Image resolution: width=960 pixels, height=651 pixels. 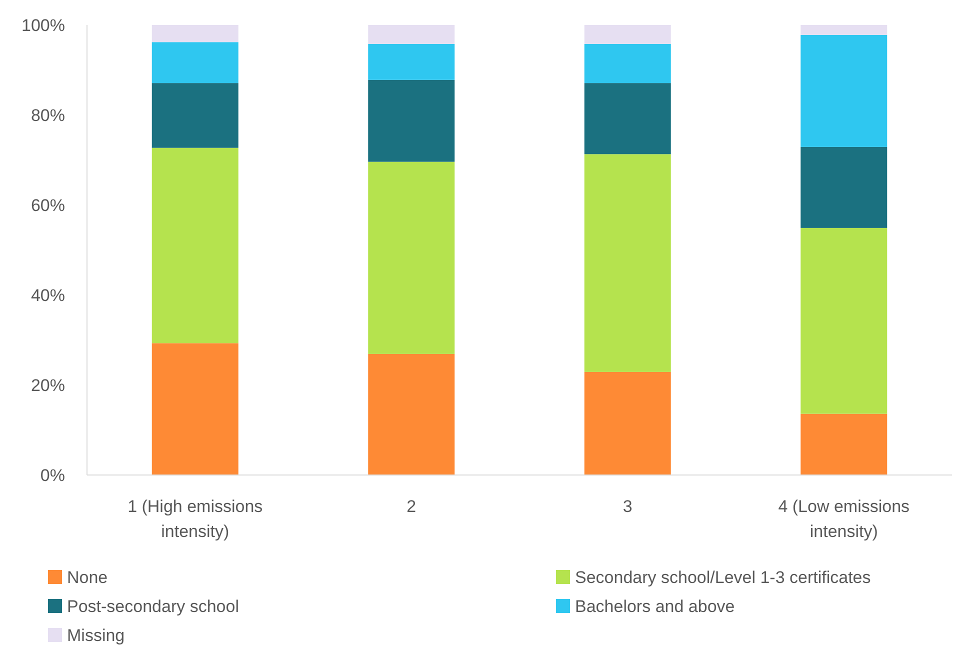 I want to click on x-tick-label: 1 (High emissions intensity), so click(x=195, y=519).